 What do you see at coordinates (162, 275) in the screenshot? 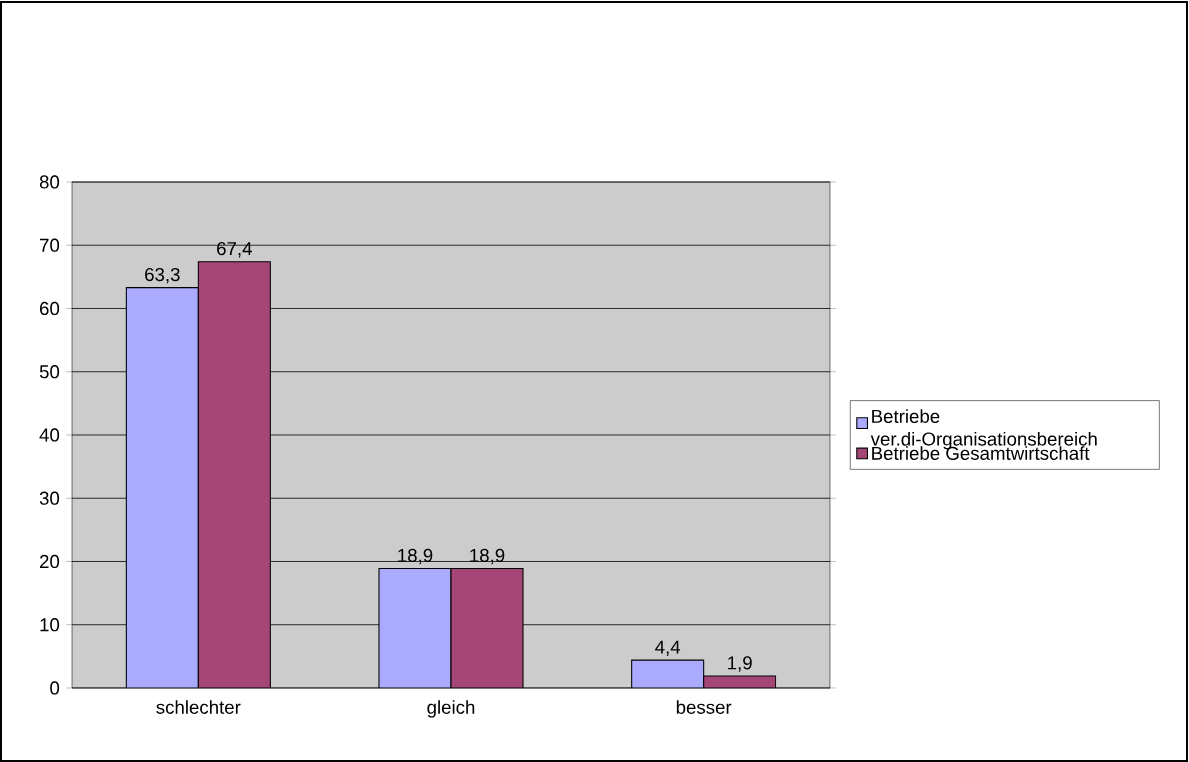
I see `data-label: 63,3` at bounding box center [162, 275].